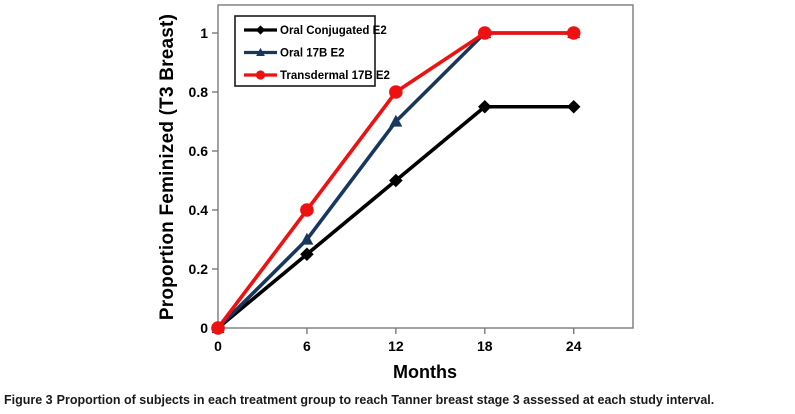 The width and height of the screenshot is (795, 414). Describe the element at coordinates (218, 346) in the screenshot. I see `x-tick-label: 0` at that location.